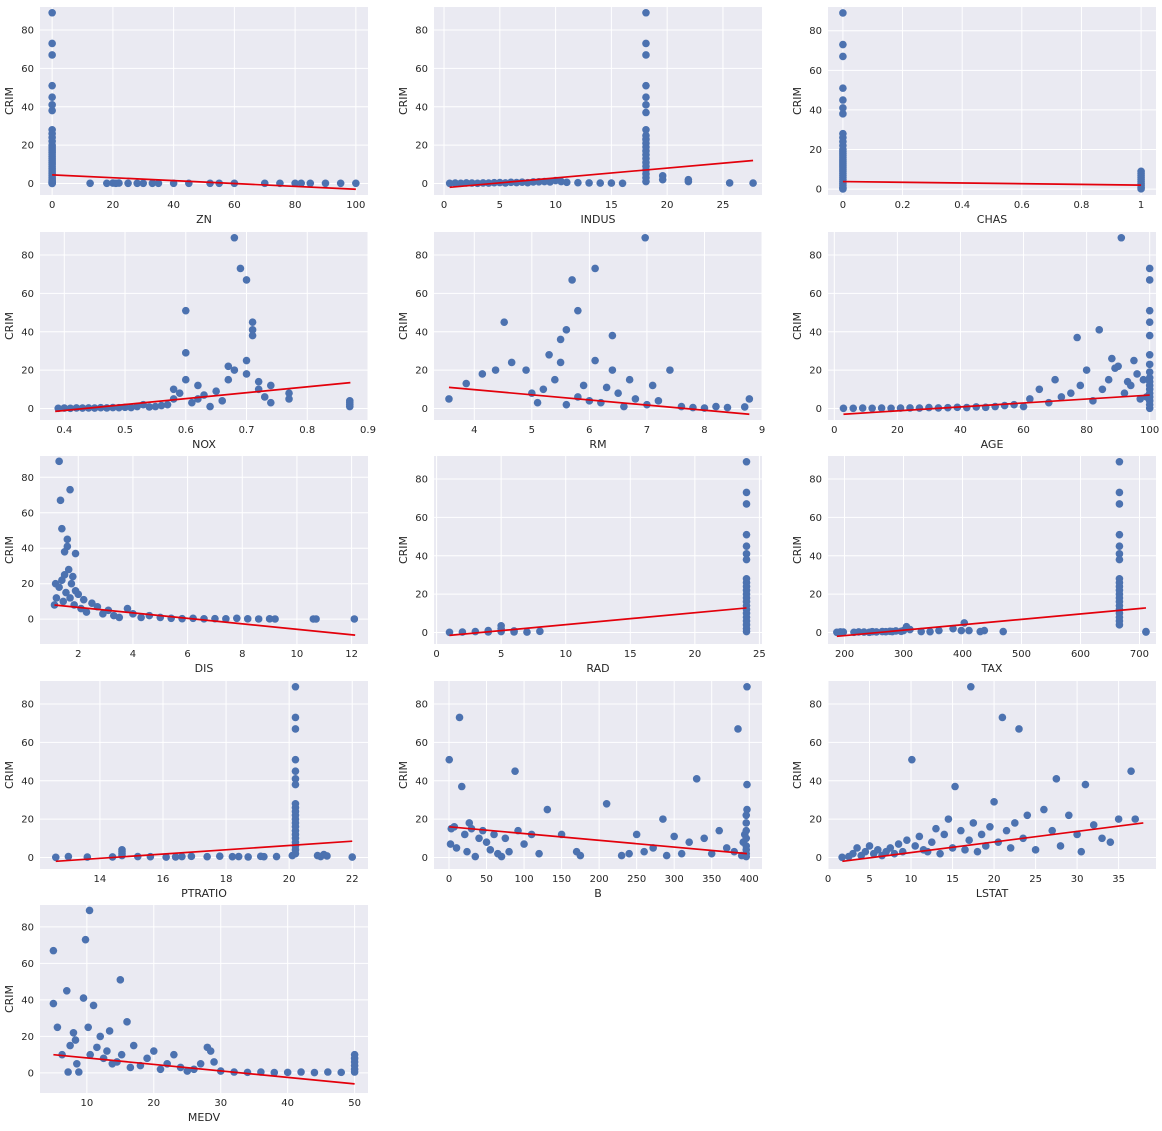  What do you see at coordinates (704, 430) in the screenshot?
I see `x-tick-label: 8` at bounding box center [704, 430].